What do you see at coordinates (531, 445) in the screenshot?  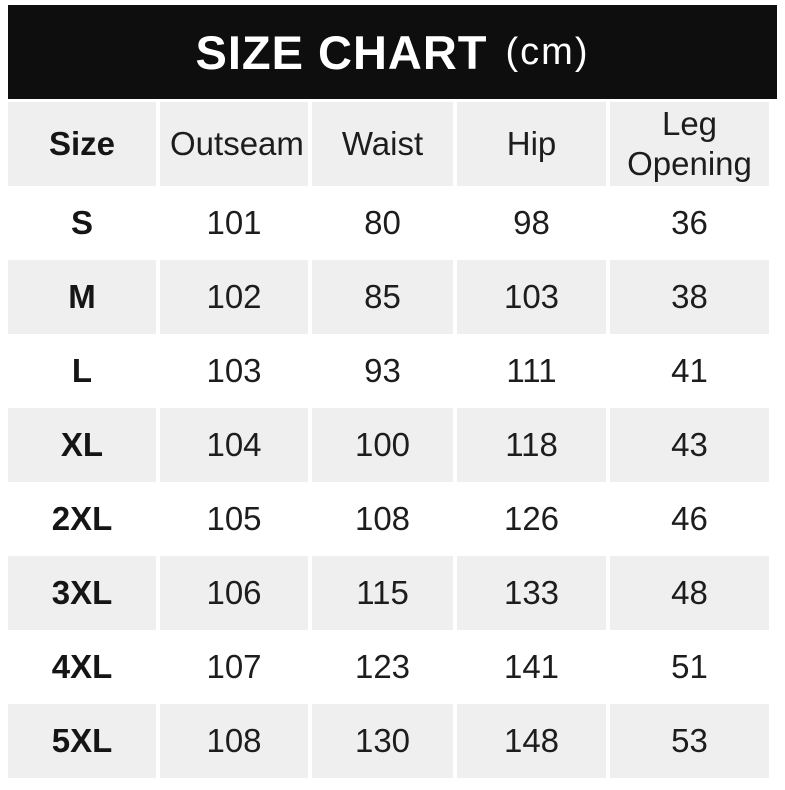 I see `measurement-value: 118` at bounding box center [531, 445].